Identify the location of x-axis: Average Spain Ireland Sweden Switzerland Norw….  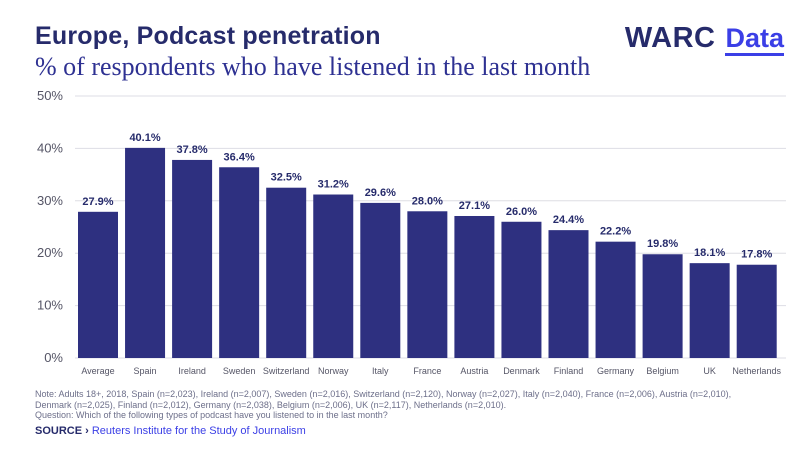
(431, 371).